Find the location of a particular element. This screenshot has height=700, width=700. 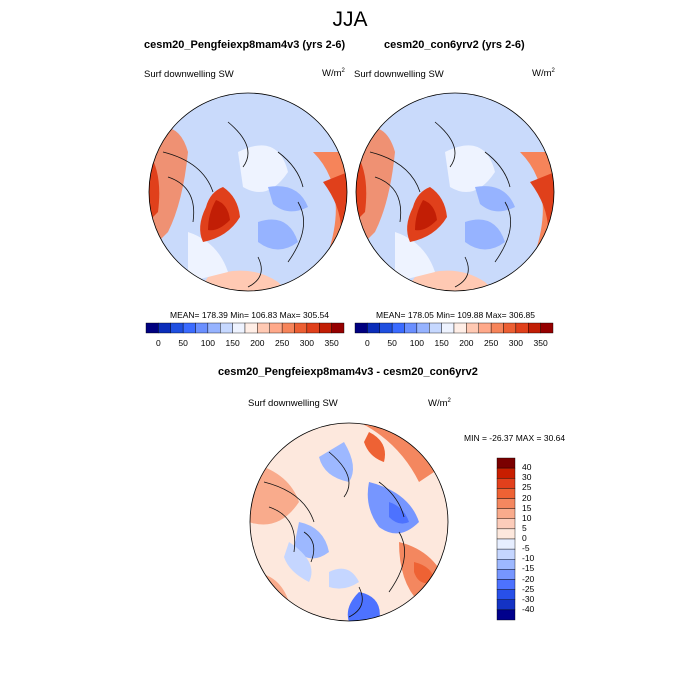

diff-colorbar-tick-label: -15 is located at coordinates (528, 568).